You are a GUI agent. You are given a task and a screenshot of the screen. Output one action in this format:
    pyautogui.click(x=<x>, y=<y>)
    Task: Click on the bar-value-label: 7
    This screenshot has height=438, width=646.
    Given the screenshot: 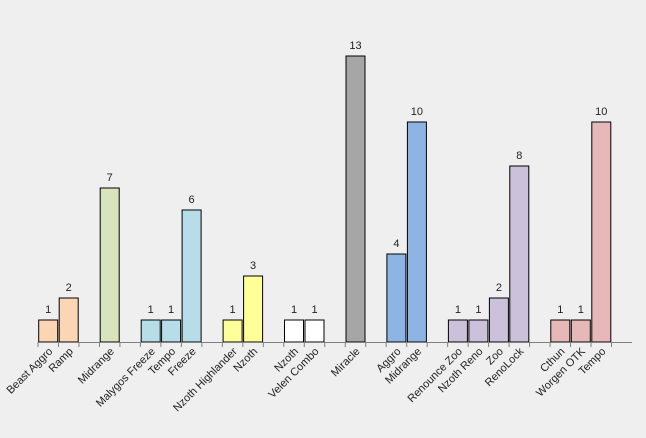 What is the action you would take?
    pyautogui.click(x=110, y=178)
    